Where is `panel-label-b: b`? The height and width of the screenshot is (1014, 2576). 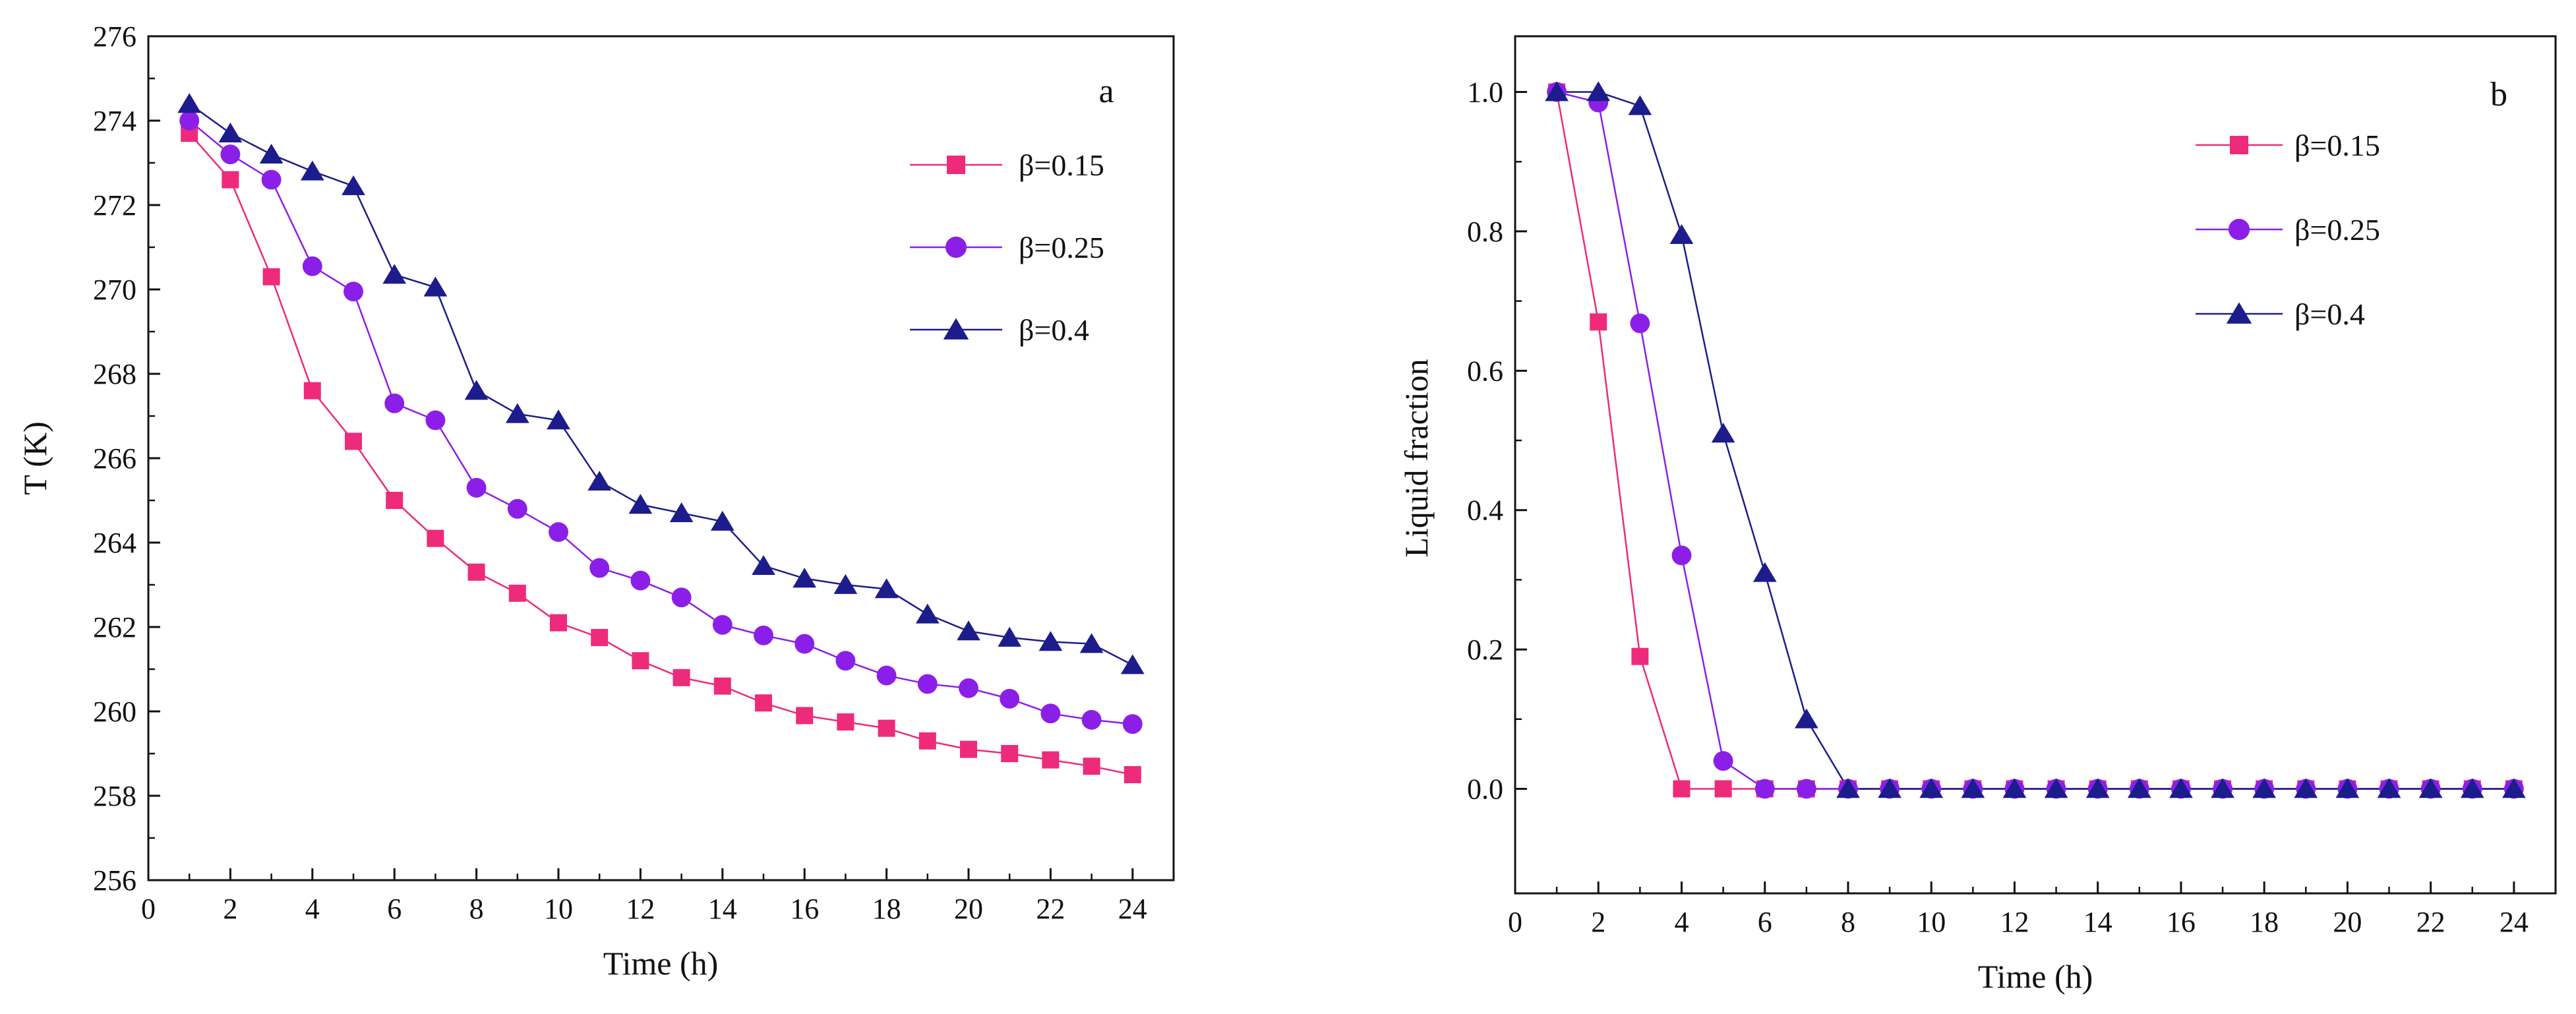
panel-label-b: b is located at coordinates (2498, 94).